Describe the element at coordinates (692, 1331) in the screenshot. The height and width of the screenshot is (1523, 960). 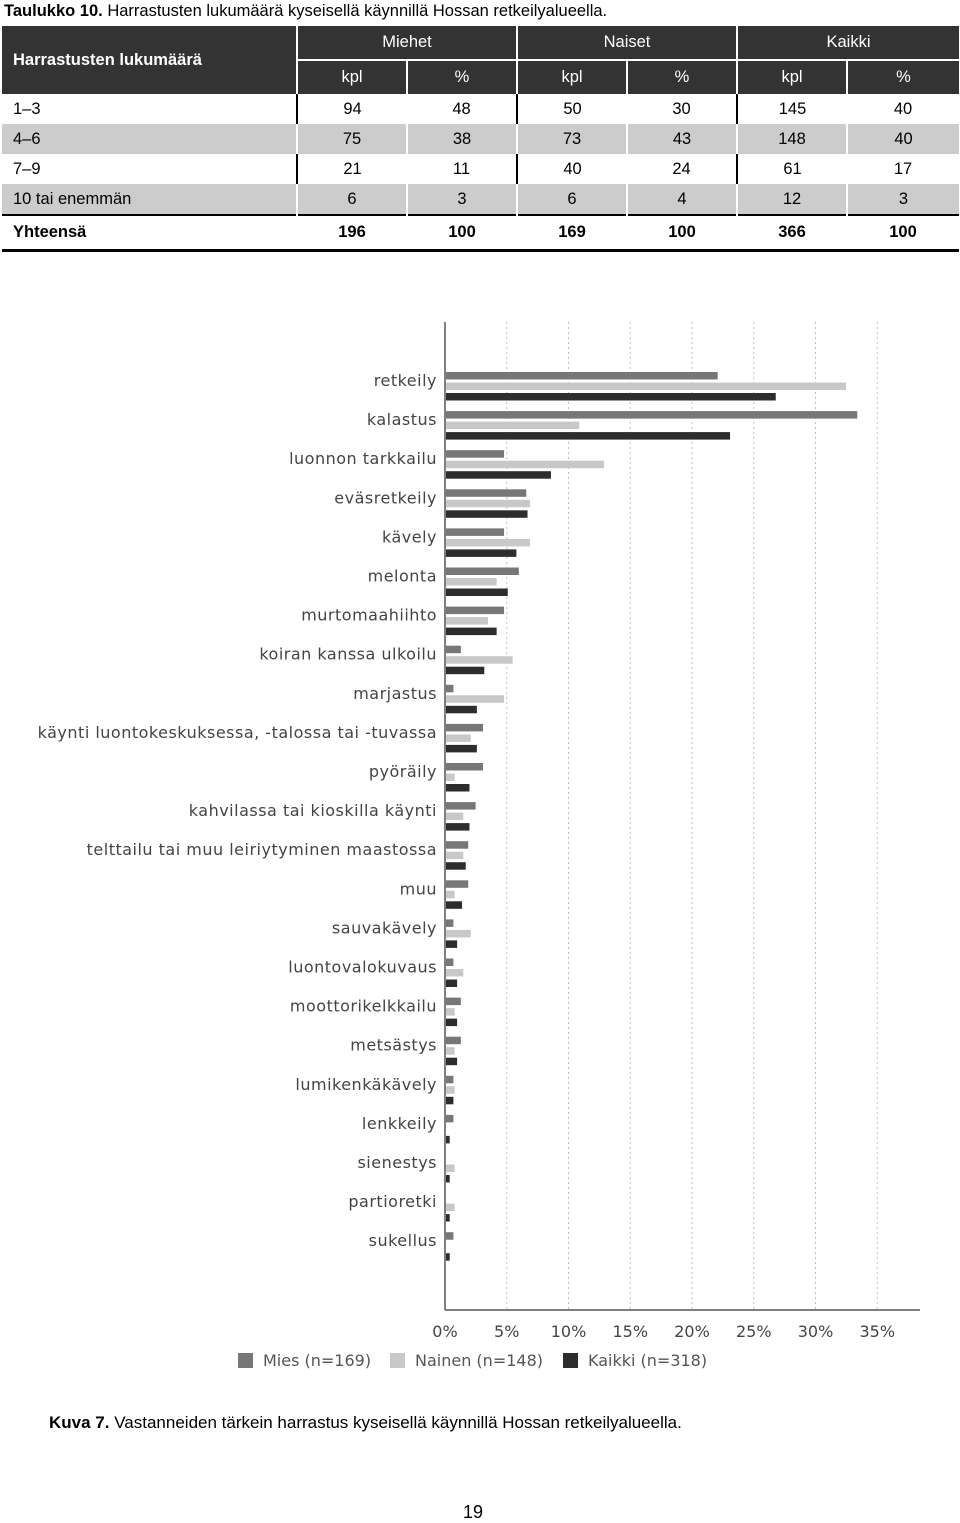
I see `x-tick-label: 20%` at that location.